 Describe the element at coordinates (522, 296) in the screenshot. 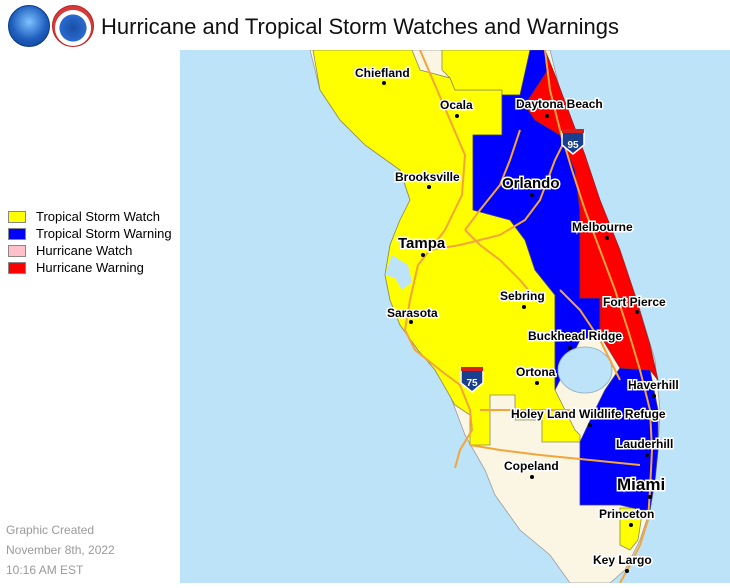

I see `city-label-sebring: Sebring` at that location.